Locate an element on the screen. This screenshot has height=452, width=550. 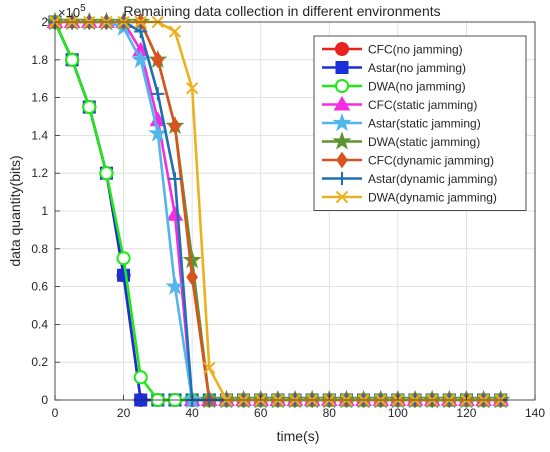
x-tick-label: 140 is located at coordinates (535, 413).